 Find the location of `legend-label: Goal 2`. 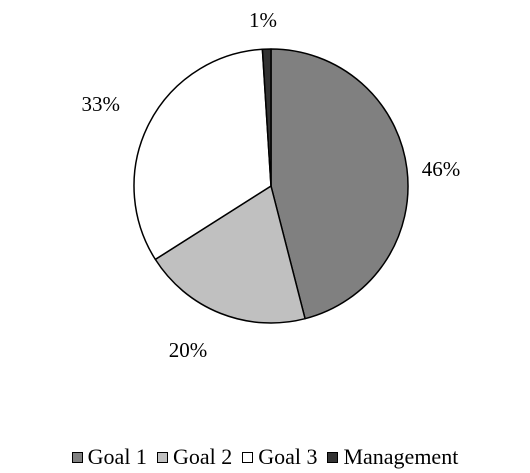

legend-label: Goal 2 is located at coordinates (202, 456).